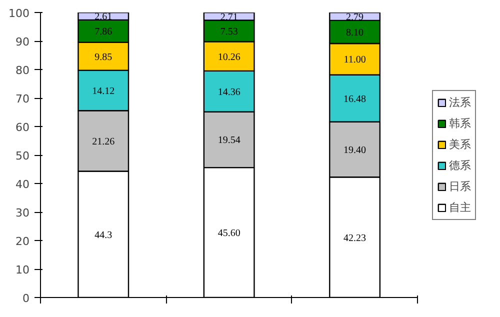  What do you see at coordinates (355, 60) in the screenshot?
I see `data-label: 11.00` at bounding box center [355, 60].